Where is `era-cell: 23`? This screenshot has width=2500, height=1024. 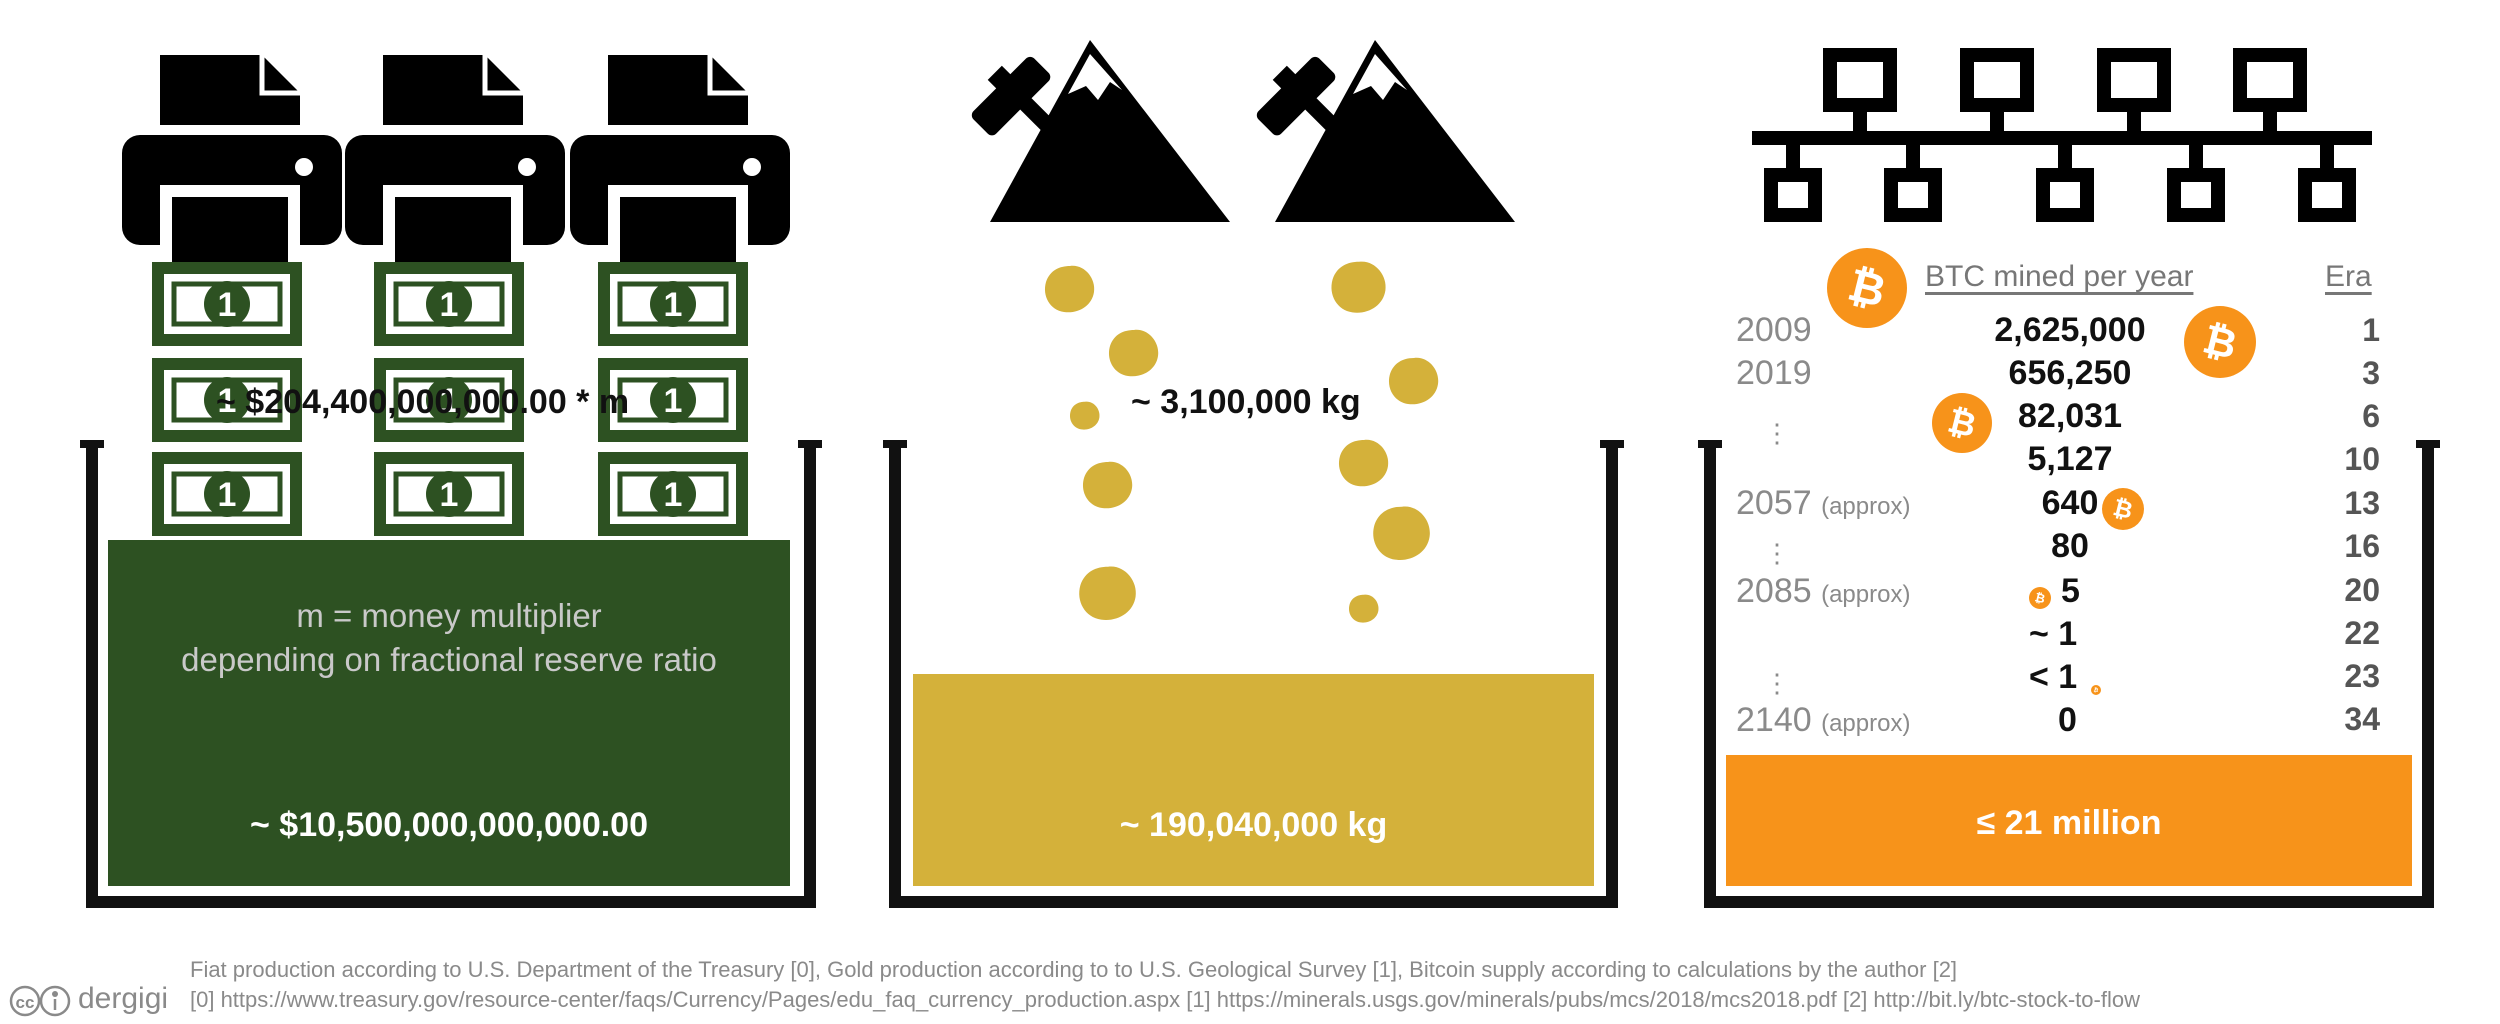 era-cell: 23 is located at coordinates (2362, 676).